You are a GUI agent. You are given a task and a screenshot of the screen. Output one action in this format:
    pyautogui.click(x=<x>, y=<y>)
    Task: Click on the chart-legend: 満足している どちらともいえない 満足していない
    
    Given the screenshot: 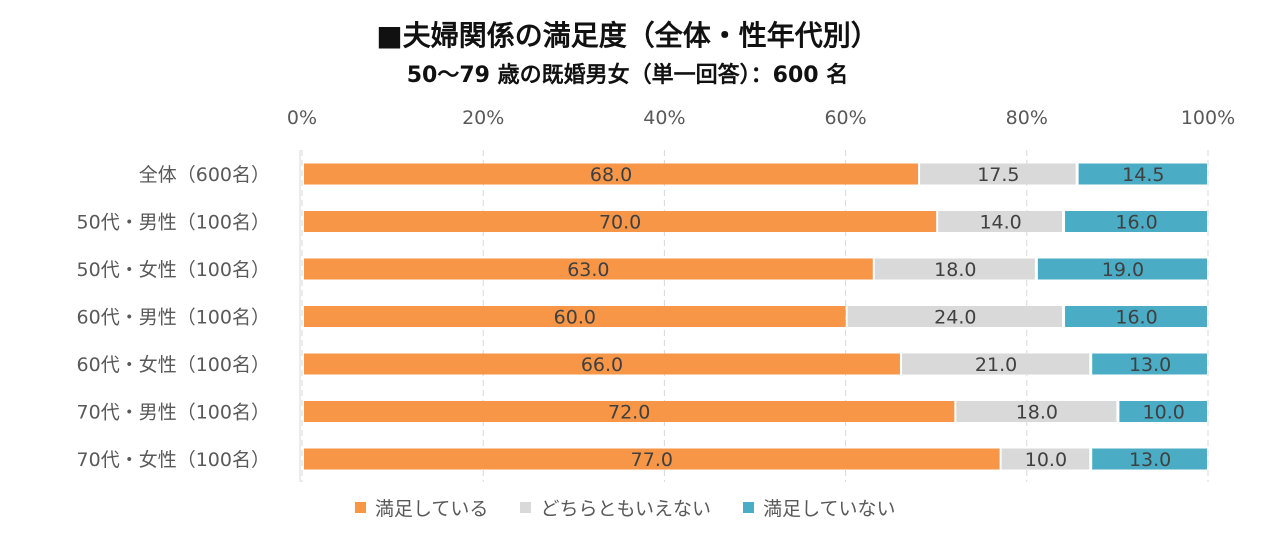 What is the action you would take?
    pyautogui.click(x=641, y=507)
    